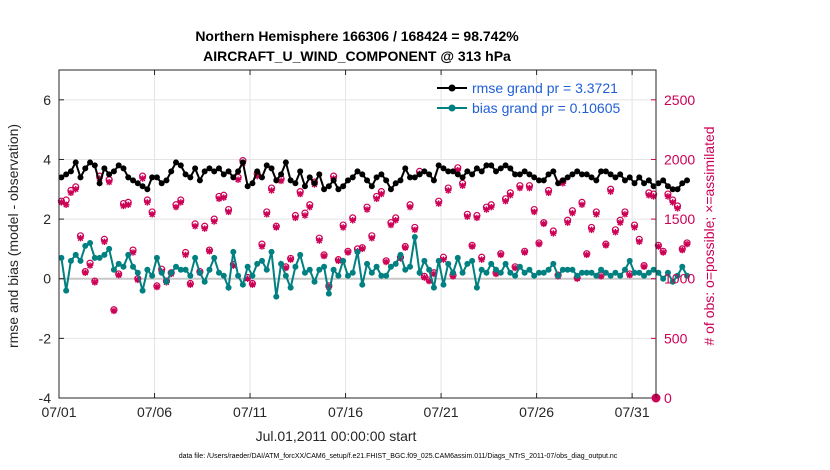 This screenshot has height=470, width=830. Describe the element at coordinates (452, 88) in the screenshot. I see `legend-rmse-marker` at that location.